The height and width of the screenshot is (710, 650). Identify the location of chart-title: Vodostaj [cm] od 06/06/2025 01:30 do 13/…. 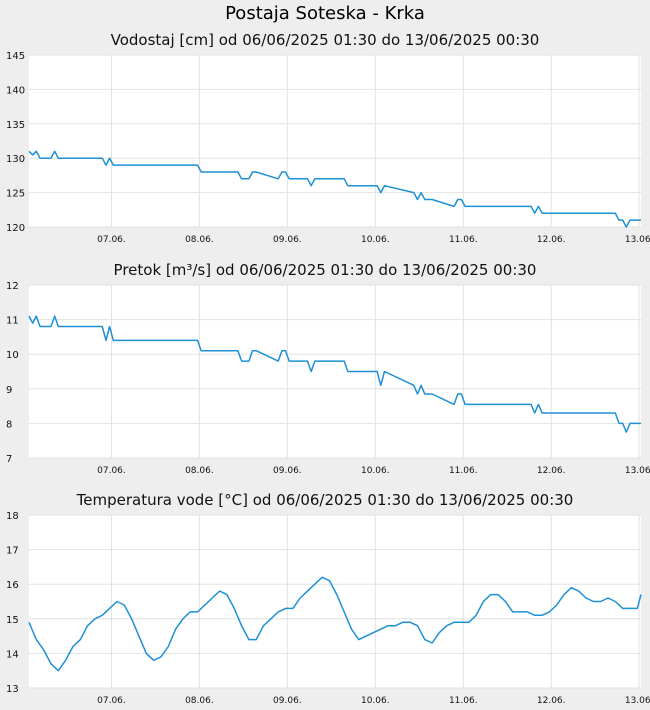
(325, 40).